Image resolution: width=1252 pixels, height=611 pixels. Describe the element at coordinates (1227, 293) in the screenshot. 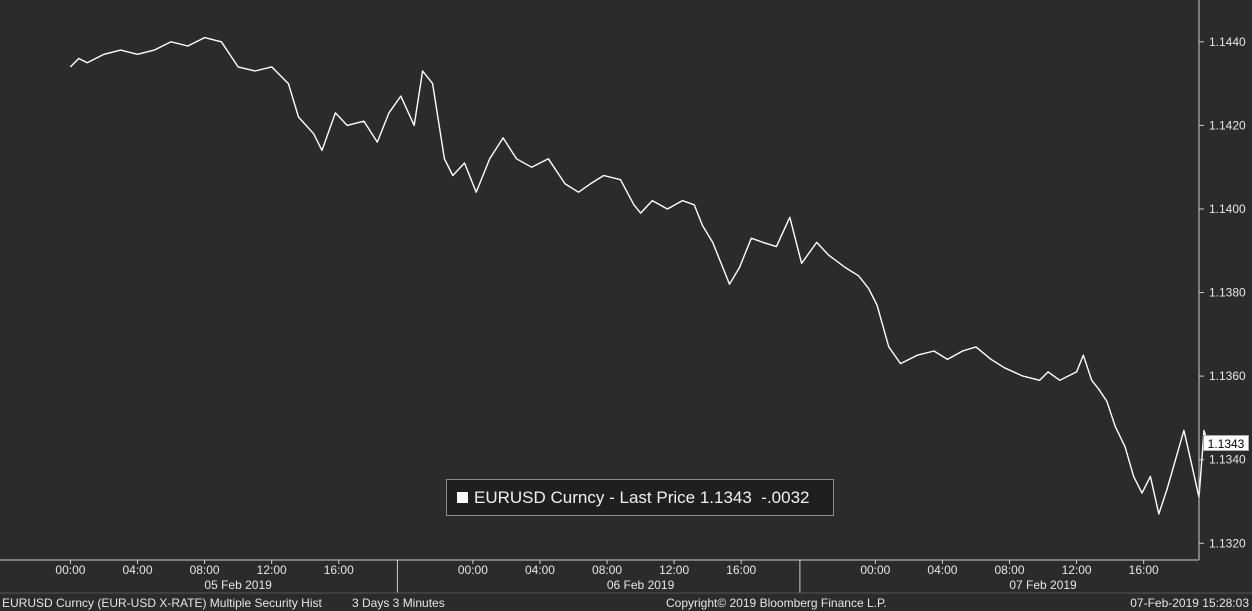

I see `y-tick-label: 1.1380` at that location.